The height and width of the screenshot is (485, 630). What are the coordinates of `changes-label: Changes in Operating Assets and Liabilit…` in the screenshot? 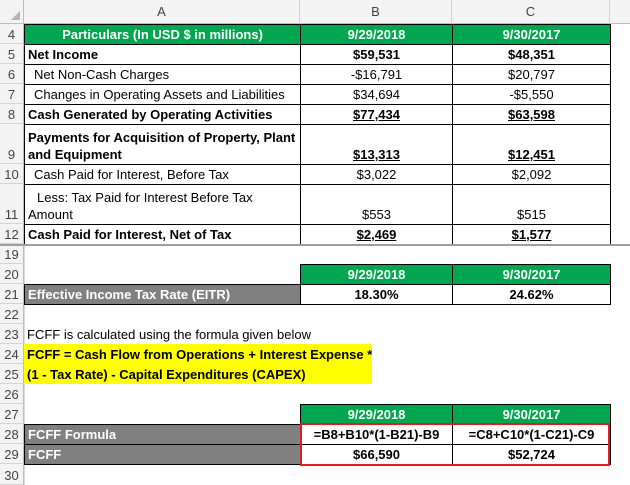 It's located at (162, 94).